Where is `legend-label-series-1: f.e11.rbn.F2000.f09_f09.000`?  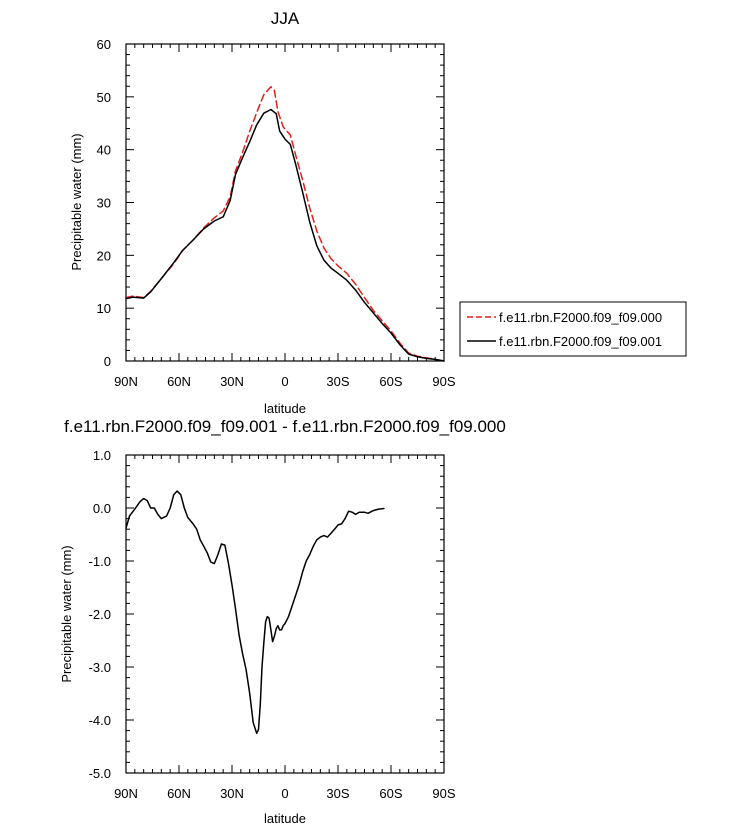
legend-label-series-1: f.e11.rbn.F2000.f09_f09.000 is located at coordinates (580, 317).